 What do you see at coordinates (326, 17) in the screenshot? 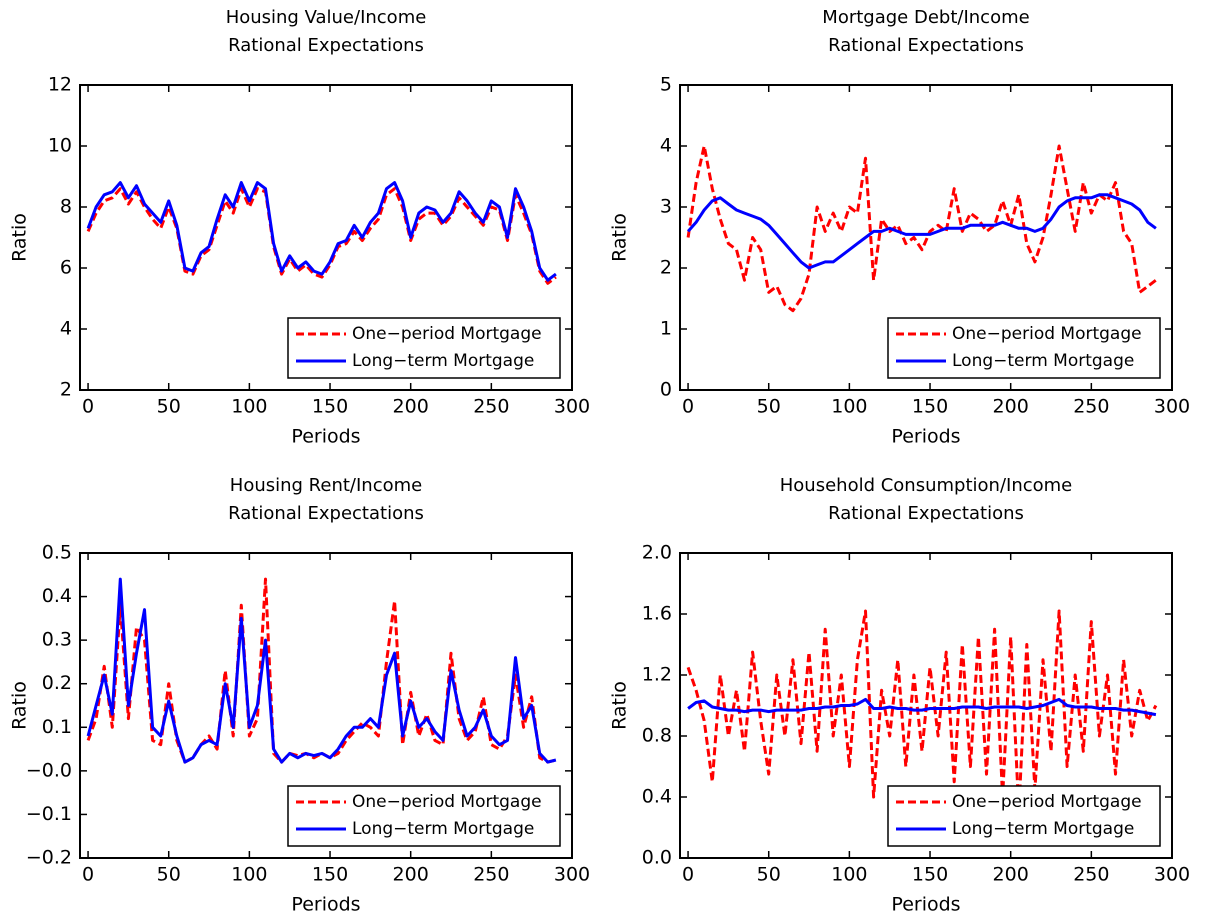
I see `chart-title: Housing Value/Income` at bounding box center [326, 17].